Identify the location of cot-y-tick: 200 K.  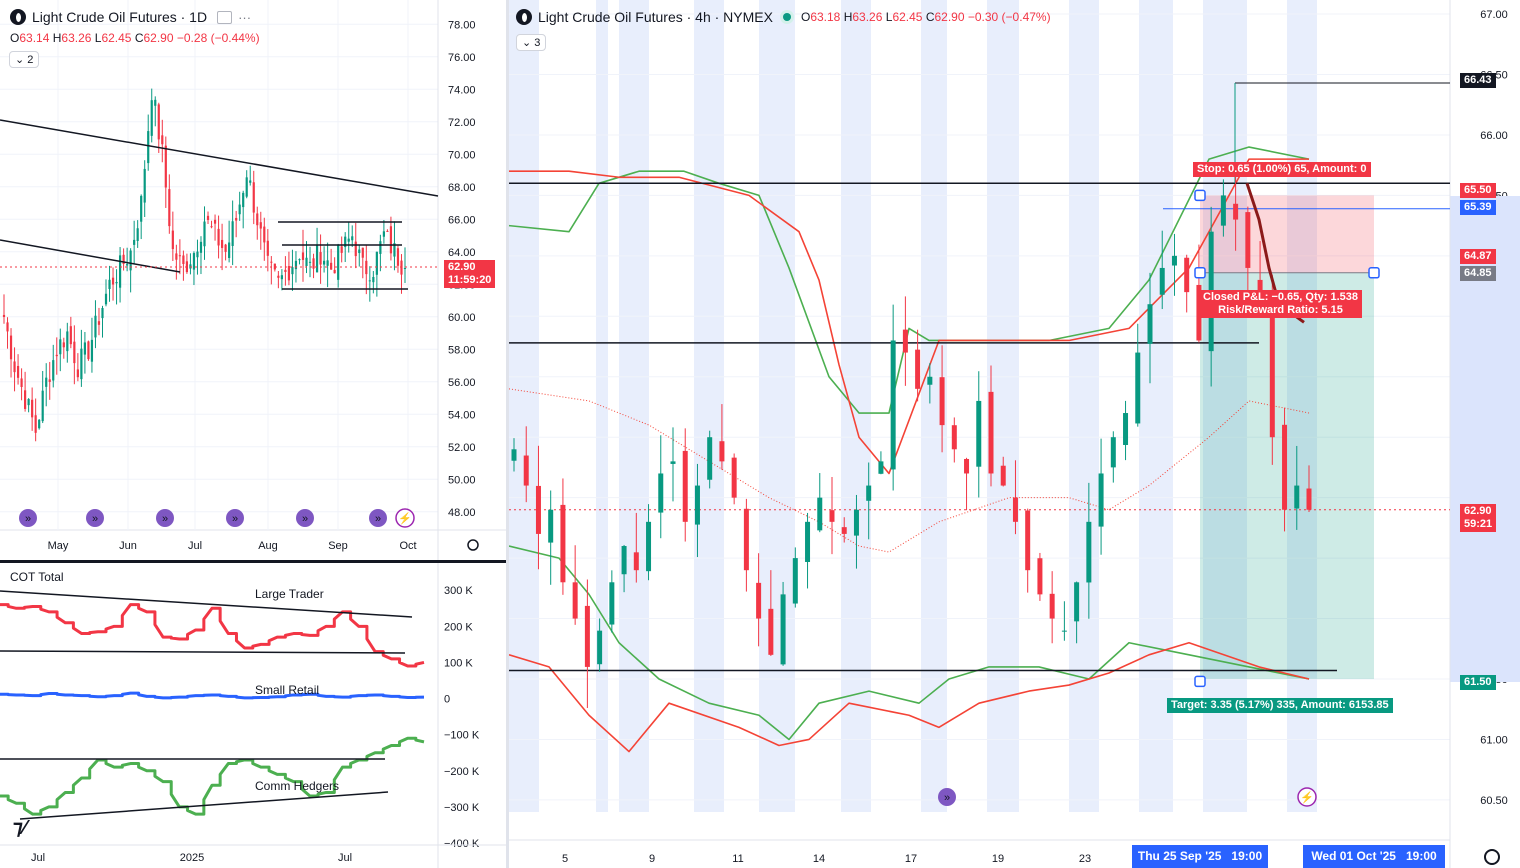
(458, 627).